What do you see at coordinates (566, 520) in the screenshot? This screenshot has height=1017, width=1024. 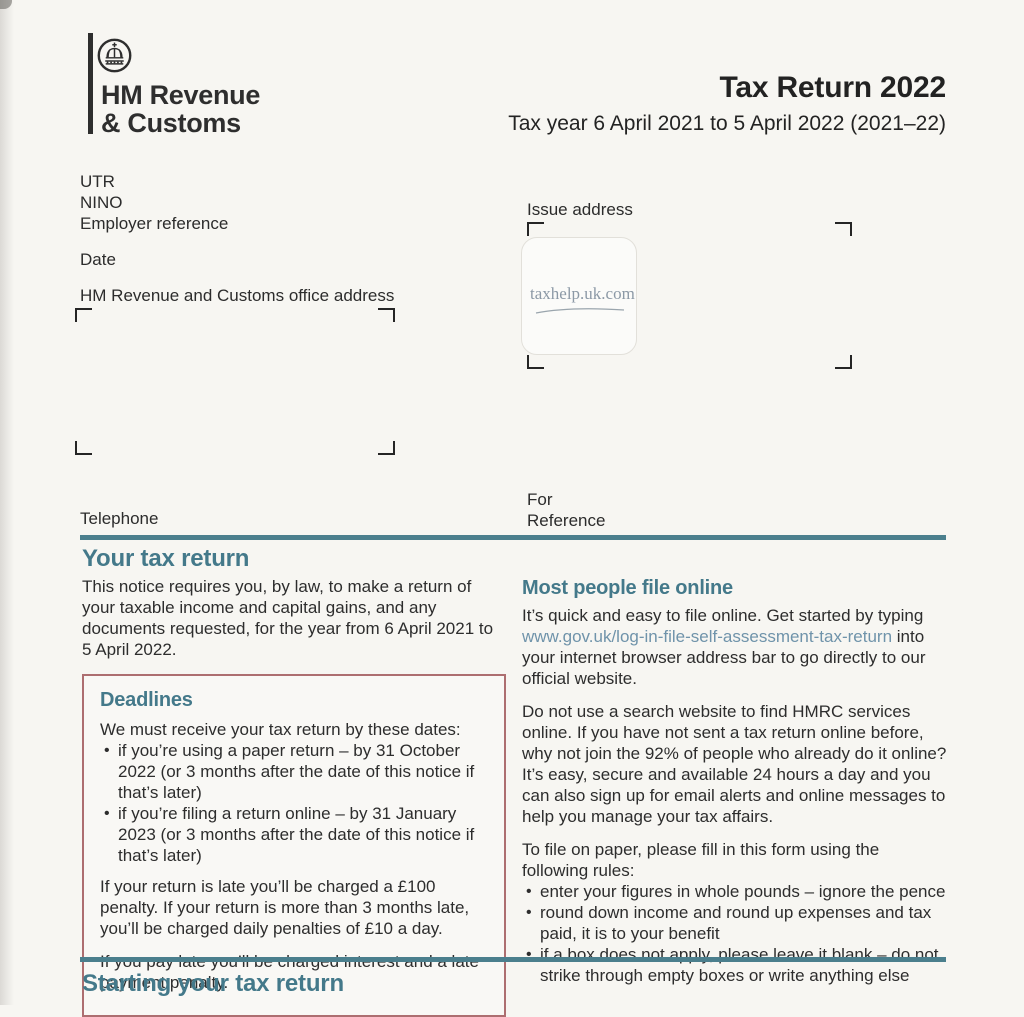 I see `reference-label: Reference` at bounding box center [566, 520].